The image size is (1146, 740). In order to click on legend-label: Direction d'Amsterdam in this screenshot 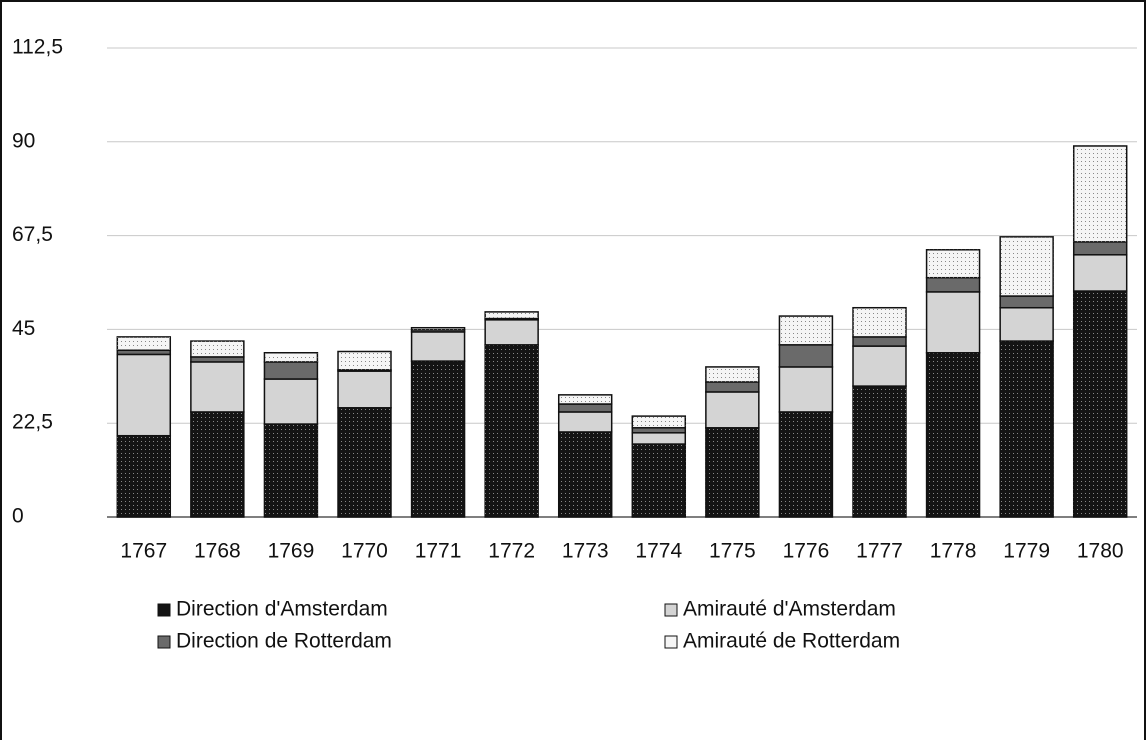, I will do `click(282, 609)`.